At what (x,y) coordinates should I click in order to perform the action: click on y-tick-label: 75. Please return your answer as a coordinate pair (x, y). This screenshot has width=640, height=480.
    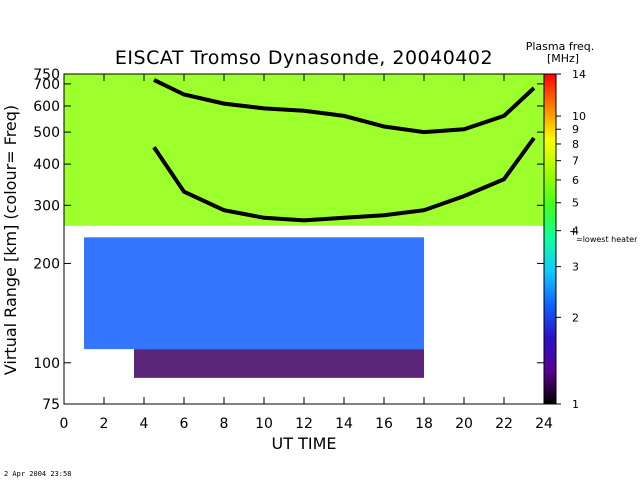
    Looking at the image, I should click on (51, 405).